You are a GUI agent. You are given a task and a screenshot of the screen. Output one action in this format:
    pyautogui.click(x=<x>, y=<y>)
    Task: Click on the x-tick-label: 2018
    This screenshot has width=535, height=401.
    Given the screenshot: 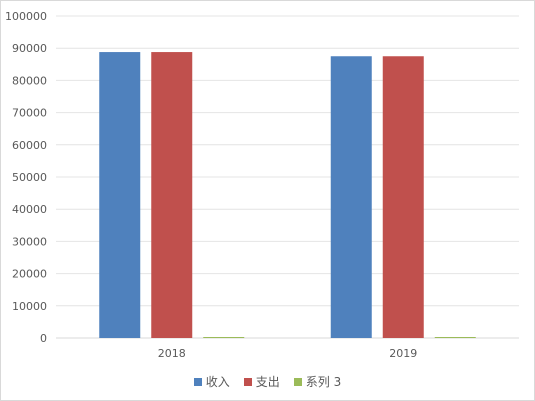 What is the action you would take?
    pyautogui.click(x=172, y=353)
    